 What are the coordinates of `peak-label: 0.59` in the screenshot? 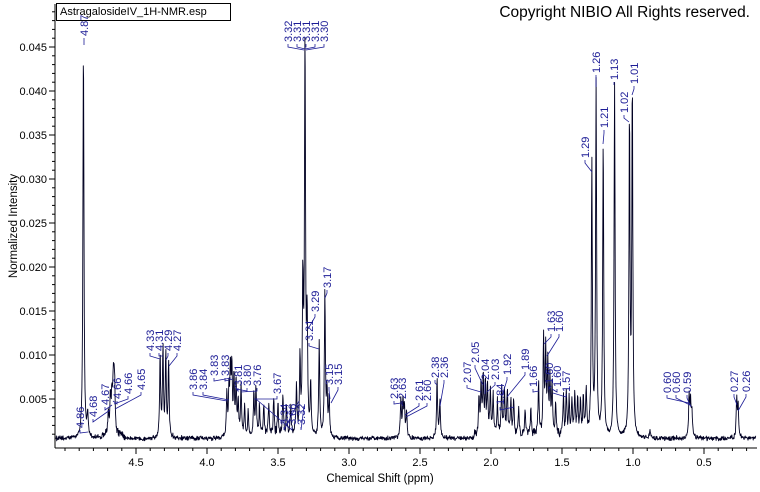 It's located at (688, 382).